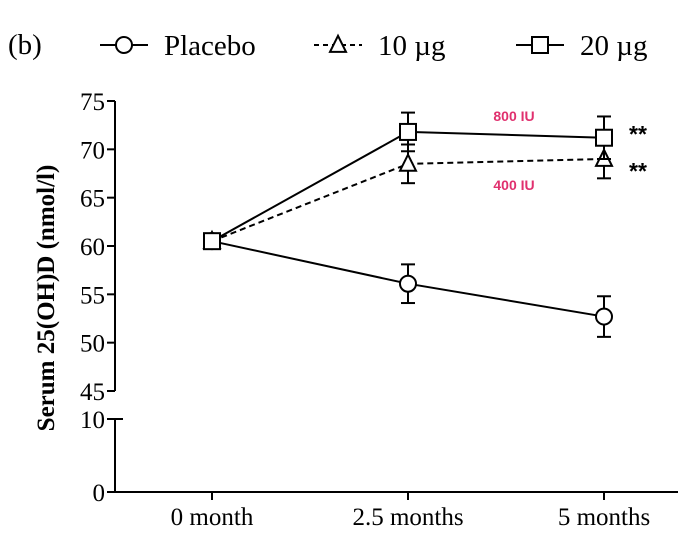 Image resolution: width=687 pixels, height=542 pixels. What do you see at coordinates (92, 150) in the screenshot?
I see `y-tick-label-70: 70` at bounding box center [92, 150].